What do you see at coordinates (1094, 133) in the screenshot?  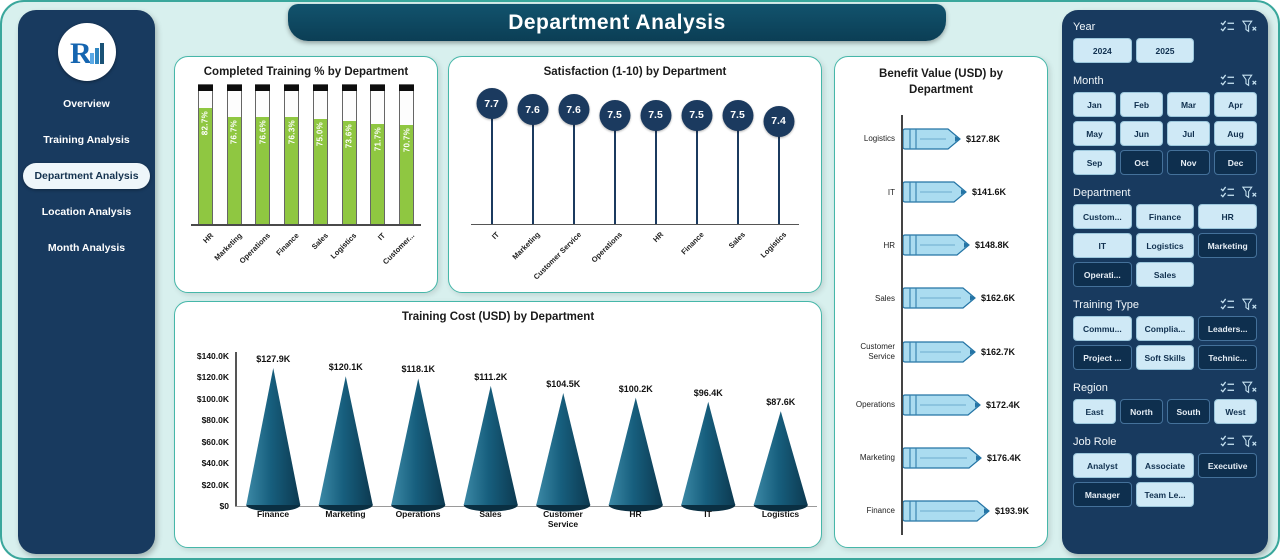 I see `slicer-option-may: May` at bounding box center [1094, 133].